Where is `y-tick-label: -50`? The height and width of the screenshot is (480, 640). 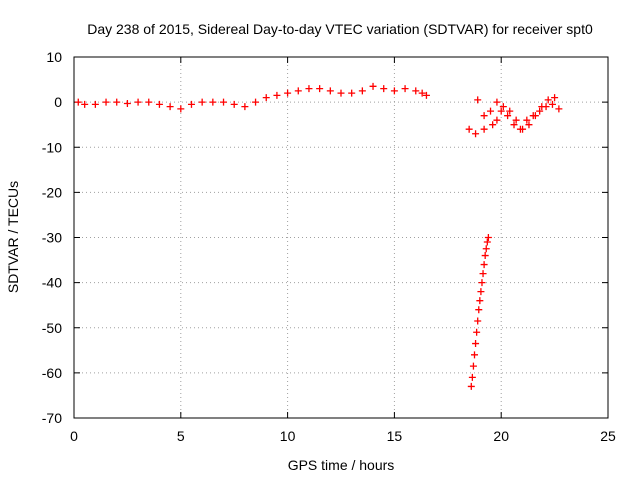 y-tick-label: -50 is located at coordinates (52, 328).